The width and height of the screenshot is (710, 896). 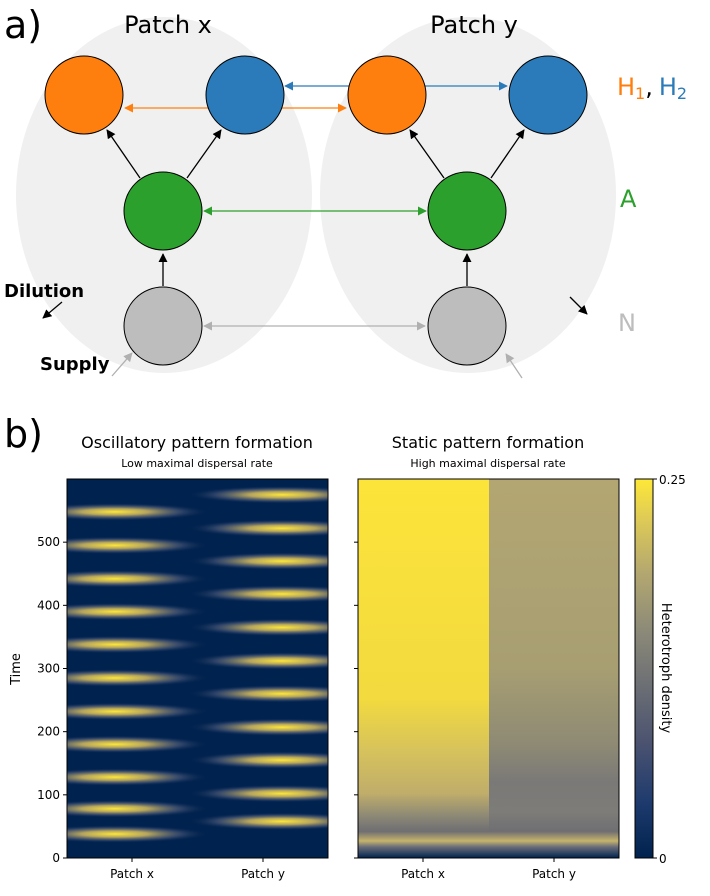 What do you see at coordinates (668, 87) in the screenshot?
I see `legend-h2: H` at bounding box center [668, 87].